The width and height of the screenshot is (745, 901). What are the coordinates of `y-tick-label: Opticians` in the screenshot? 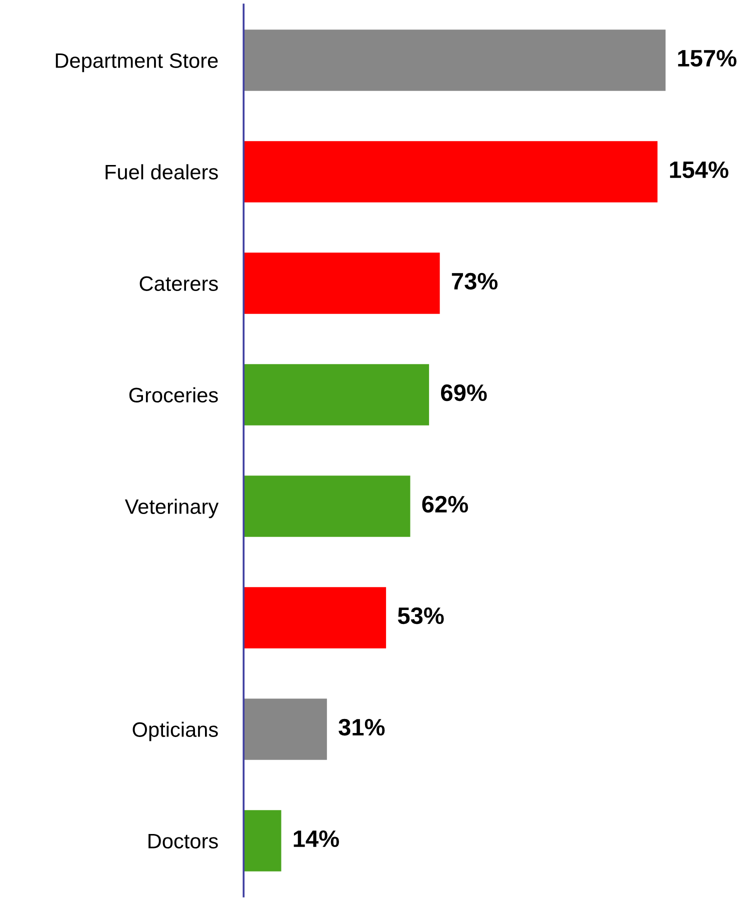 It's located at (175, 732).